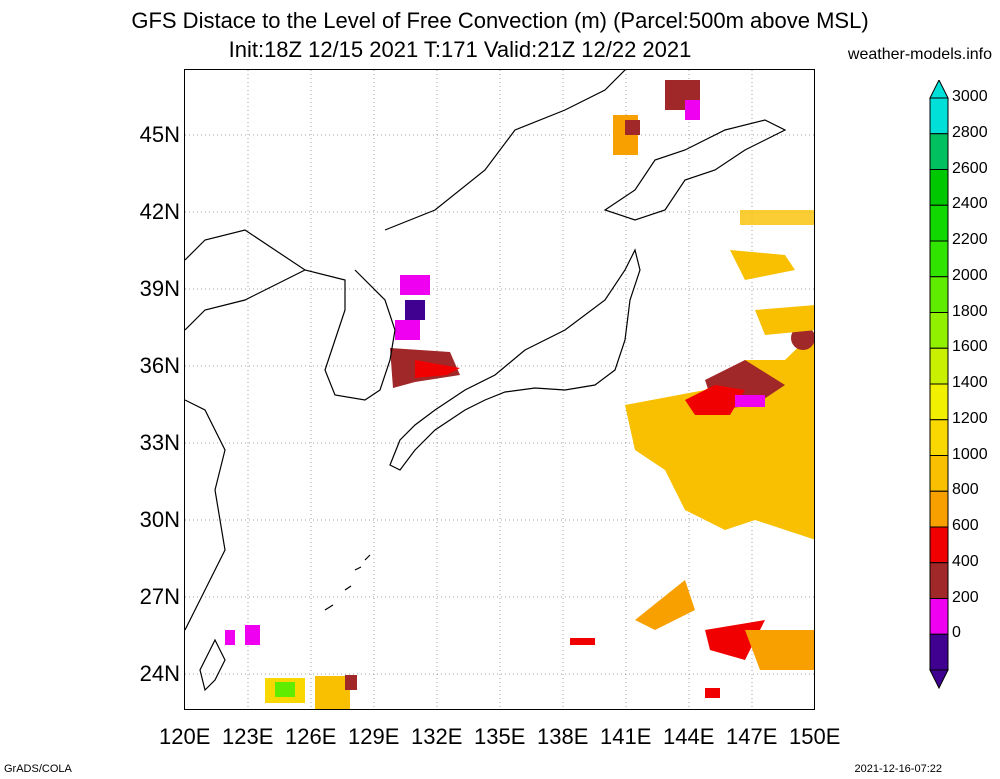 The width and height of the screenshot is (1000, 779). What do you see at coordinates (970, 311) in the screenshot?
I see `colorbar-tick-label: 1800` at bounding box center [970, 311].